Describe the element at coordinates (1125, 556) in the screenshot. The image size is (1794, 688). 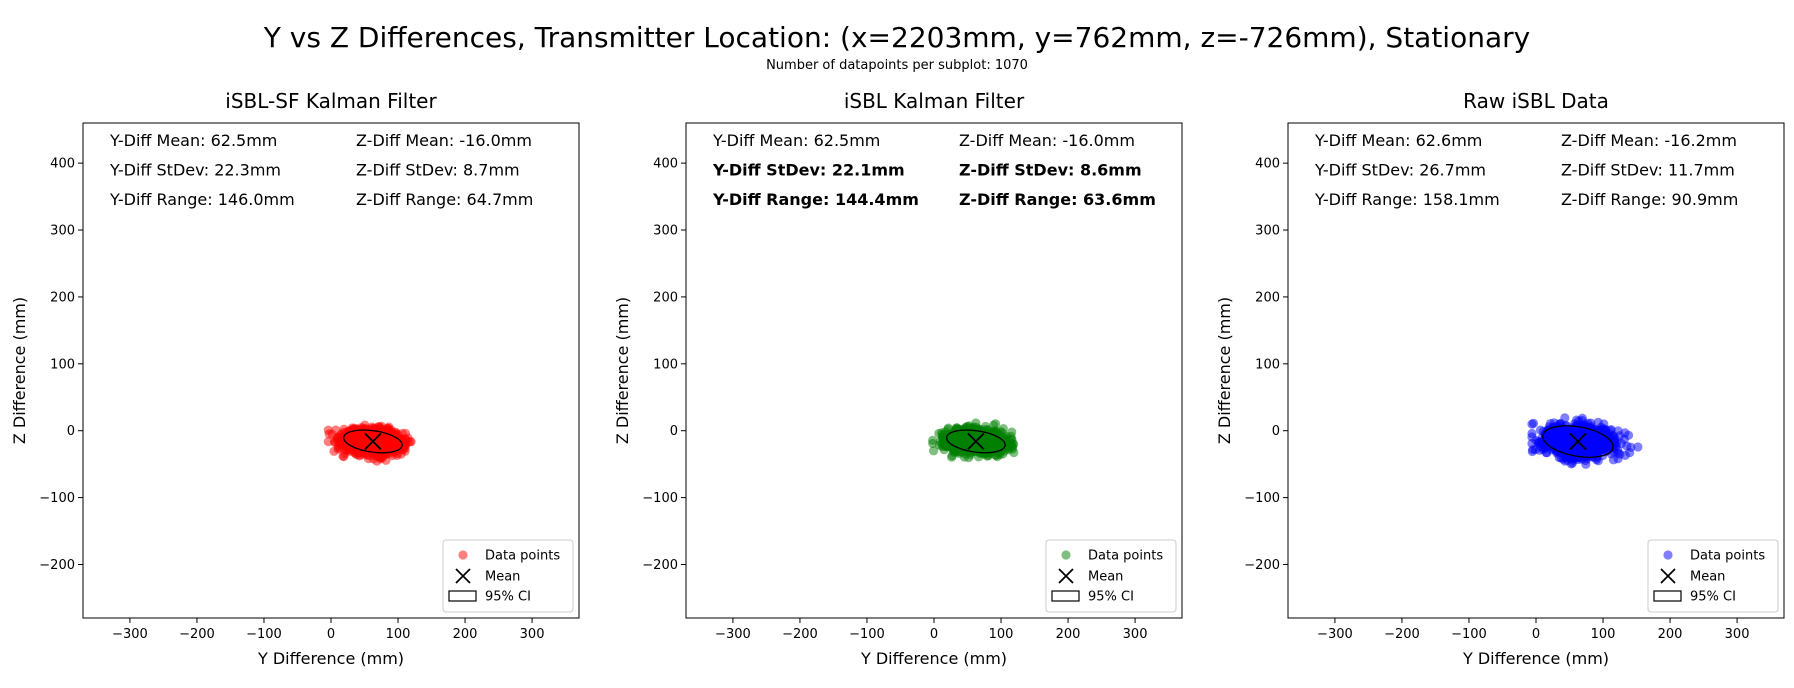
I see `legend-label: Data points` at that location.